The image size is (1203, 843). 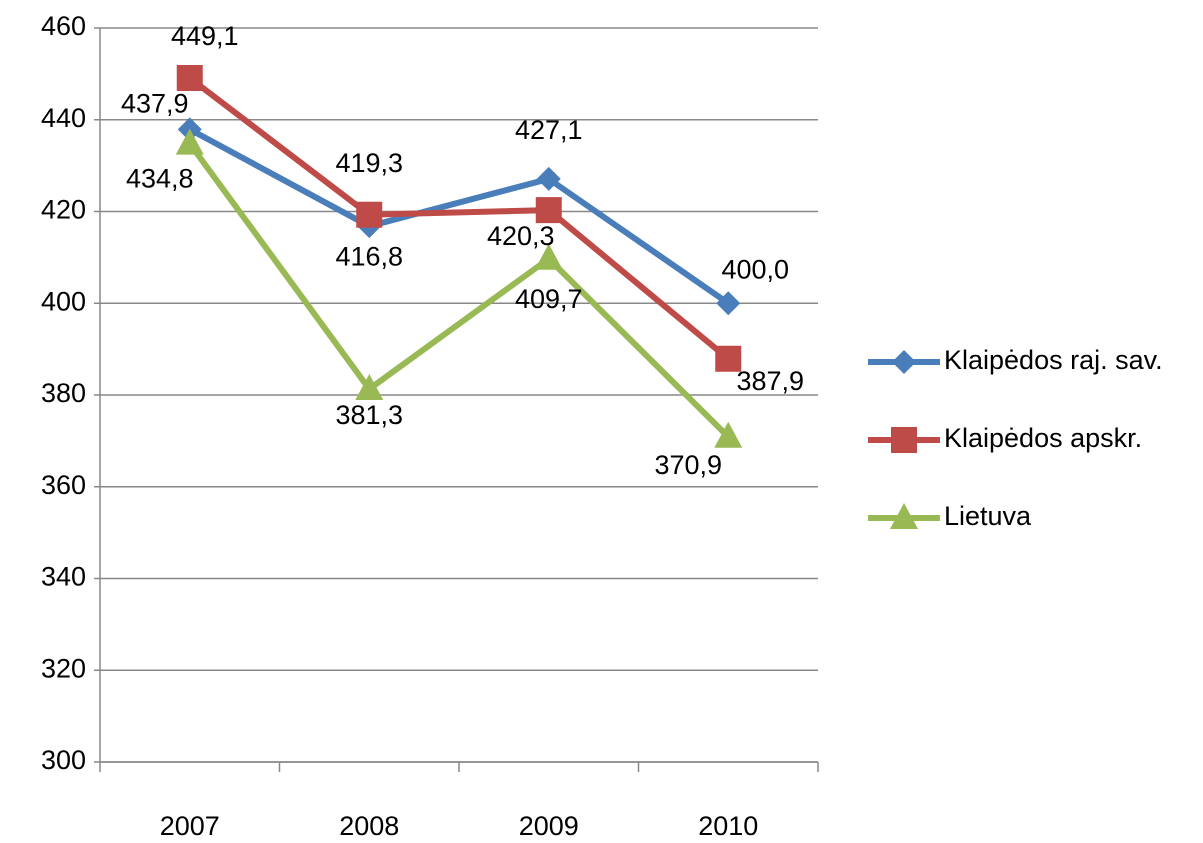 What do you see at coordinates (190, 826) in the screenshot?
I see `x-tick-label: 2007` at bounding box center [190, 826].